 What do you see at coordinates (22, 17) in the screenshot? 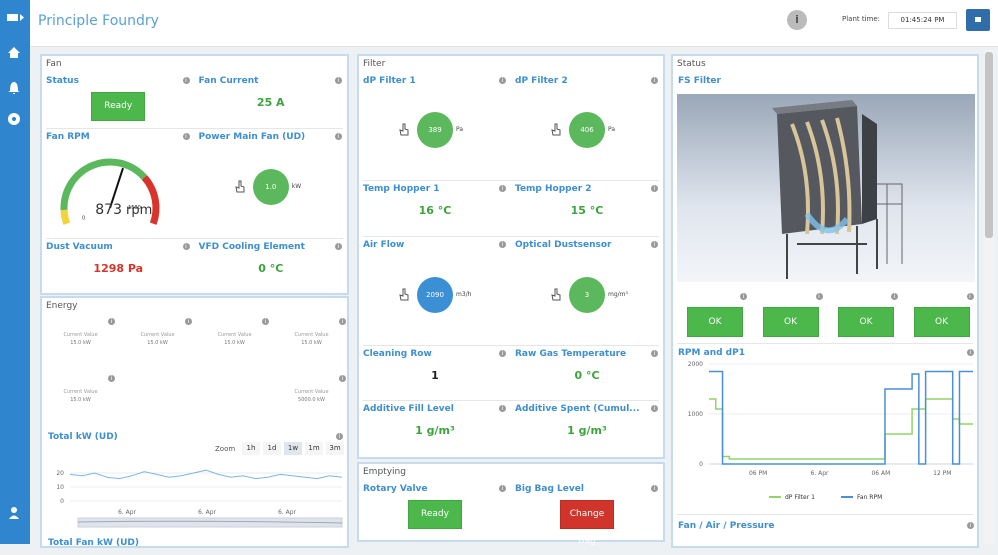
I see `menu-arrow` at bounding box center [22, 17].